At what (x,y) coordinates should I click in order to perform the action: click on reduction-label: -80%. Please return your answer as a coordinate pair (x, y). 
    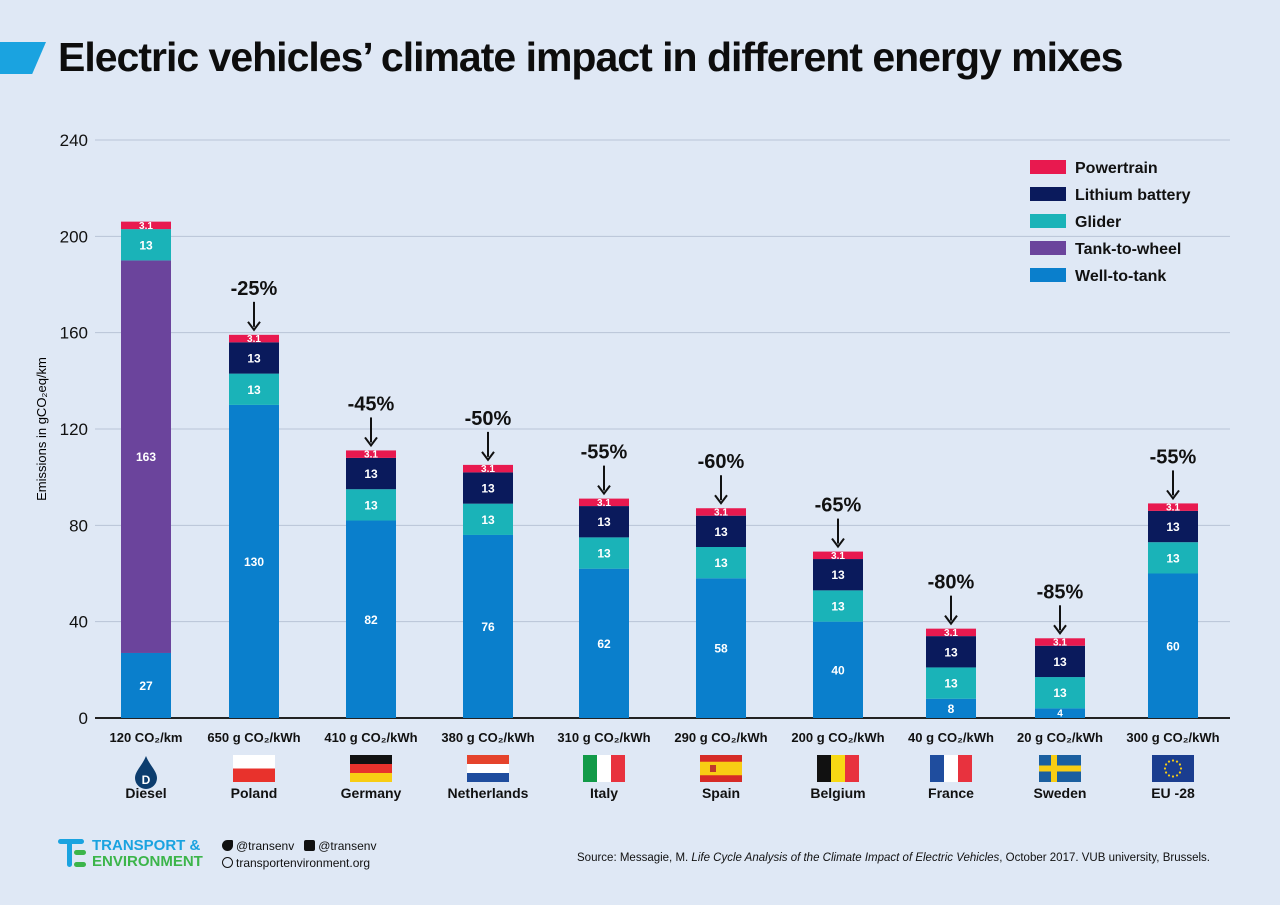
    Looking at the image, I should click on (951, 583).